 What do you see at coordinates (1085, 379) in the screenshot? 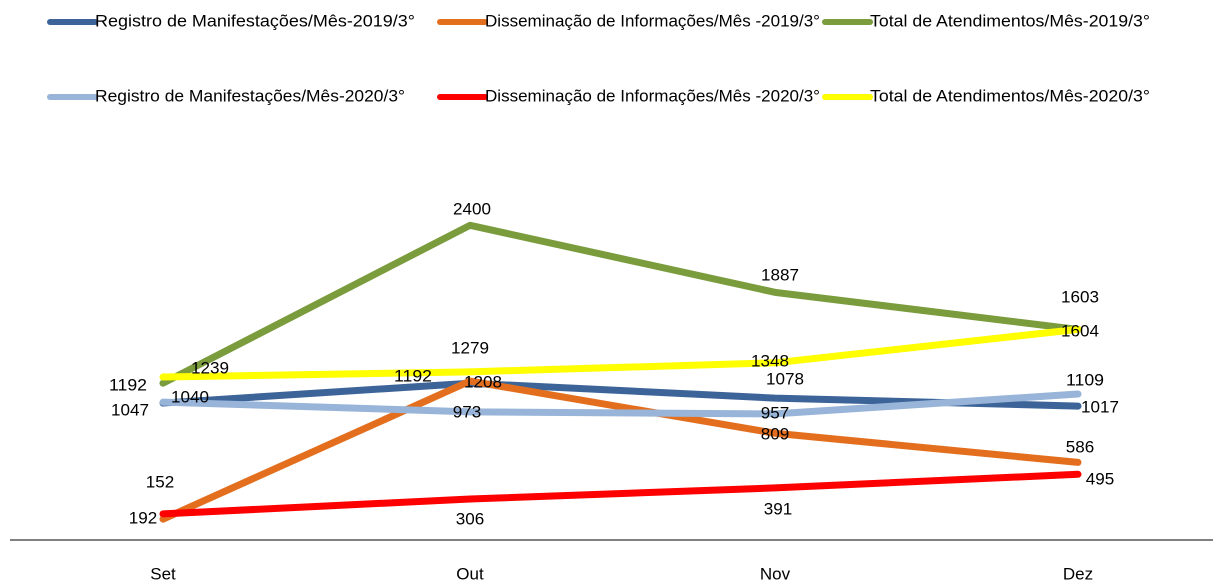
I see `data-label: 1109` at bounding box center [1085, 379].